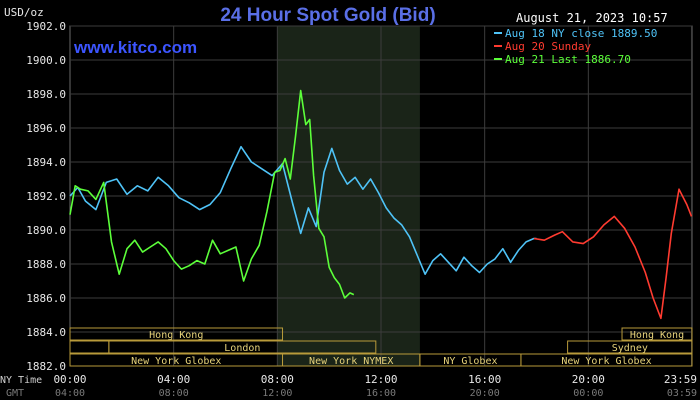  I want to click on y-tick-label: 1890.0, so click(46, 230).